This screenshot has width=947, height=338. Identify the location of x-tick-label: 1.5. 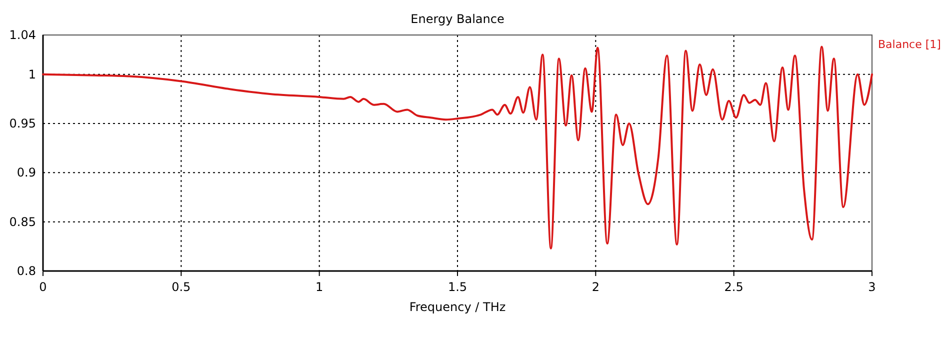
(458, 287).